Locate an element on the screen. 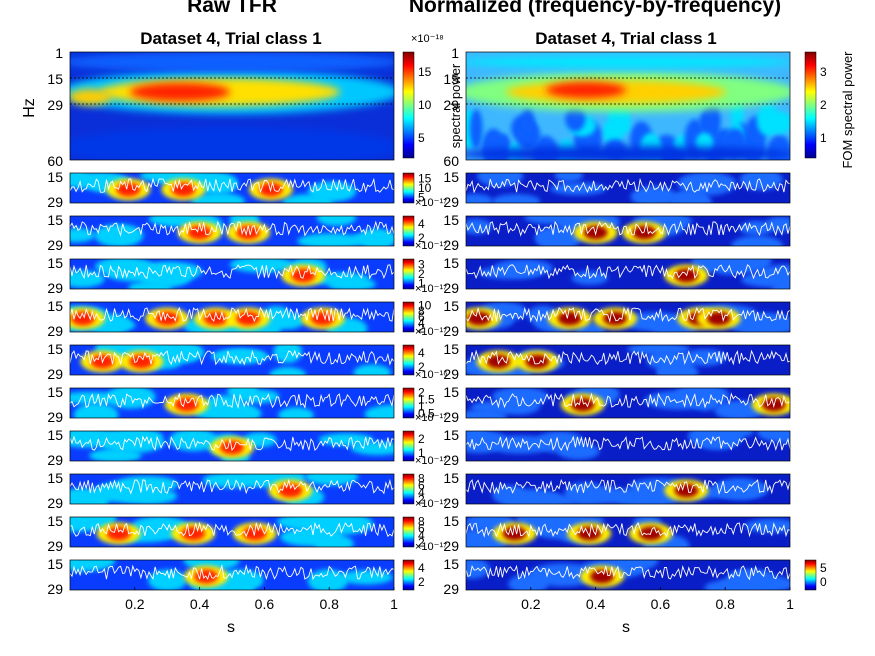 The height and width of the screenshot is (656, 875). y-tick-label: 1 is located at coordinates (455, 53).